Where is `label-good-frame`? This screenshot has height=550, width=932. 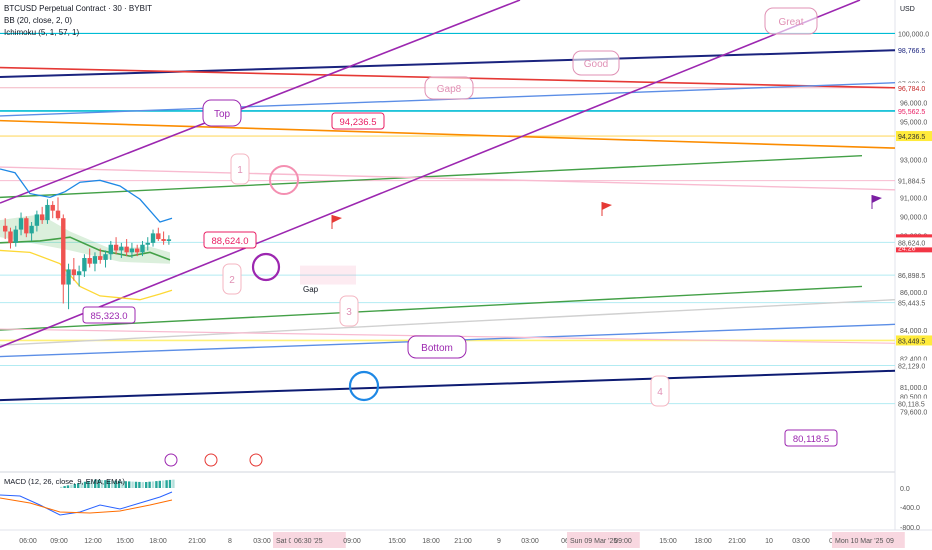
label-good-frame is located at coordinates (596, 63).